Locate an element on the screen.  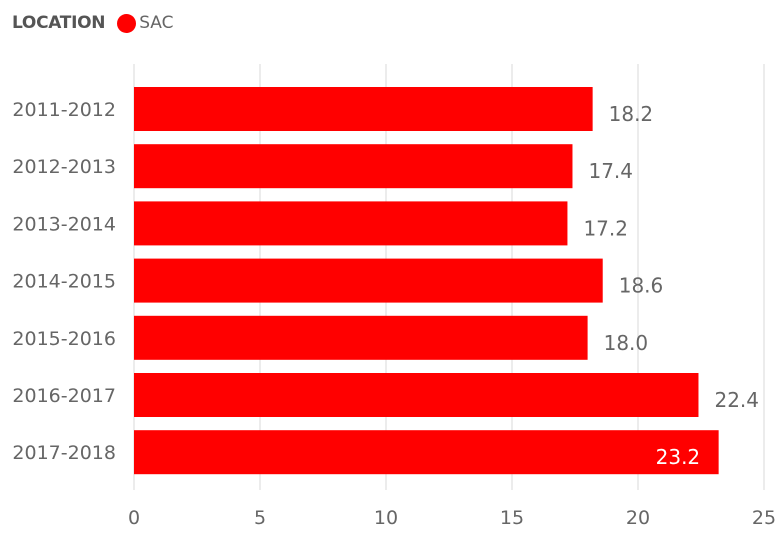
bar-2012-2013 is located at coordinates (353, 166).